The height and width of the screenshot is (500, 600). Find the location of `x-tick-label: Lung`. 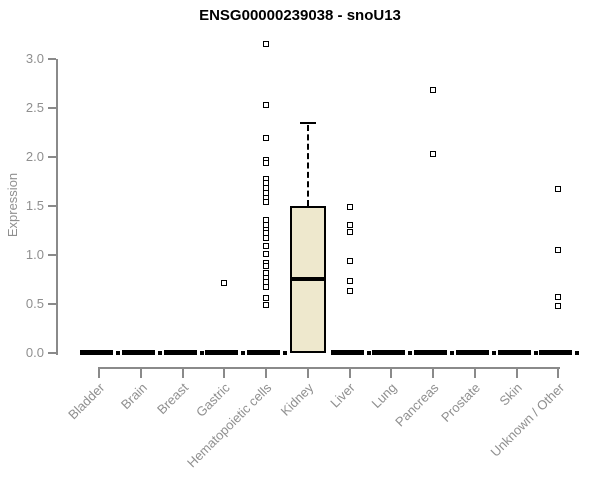

x-tick-label: Lung is located at coordinates (384, 396).